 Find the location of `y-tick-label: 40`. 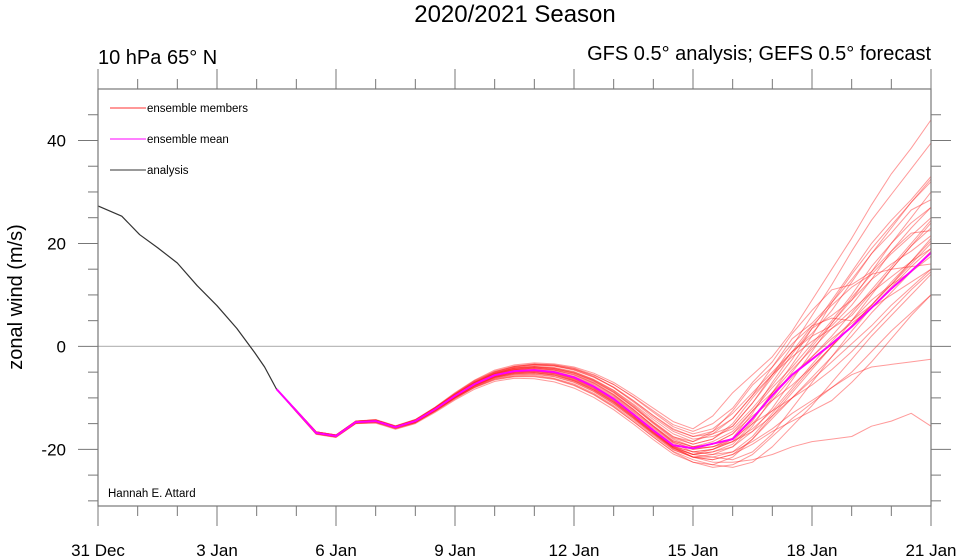

y-tick-label: 40 is located at coordinates (56, 140).